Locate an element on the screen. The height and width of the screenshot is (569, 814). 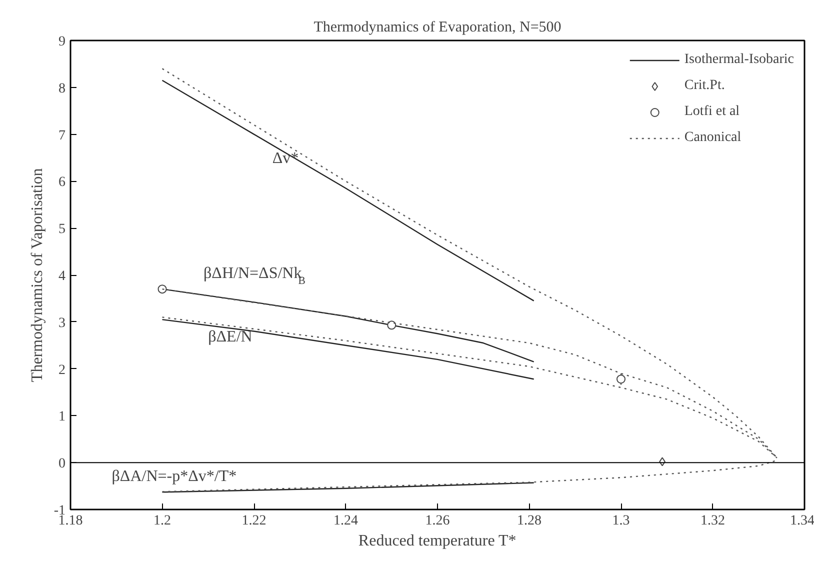
annotation: βΔA/N=-p*Δv*/T* is located at coordinates (174, 477).